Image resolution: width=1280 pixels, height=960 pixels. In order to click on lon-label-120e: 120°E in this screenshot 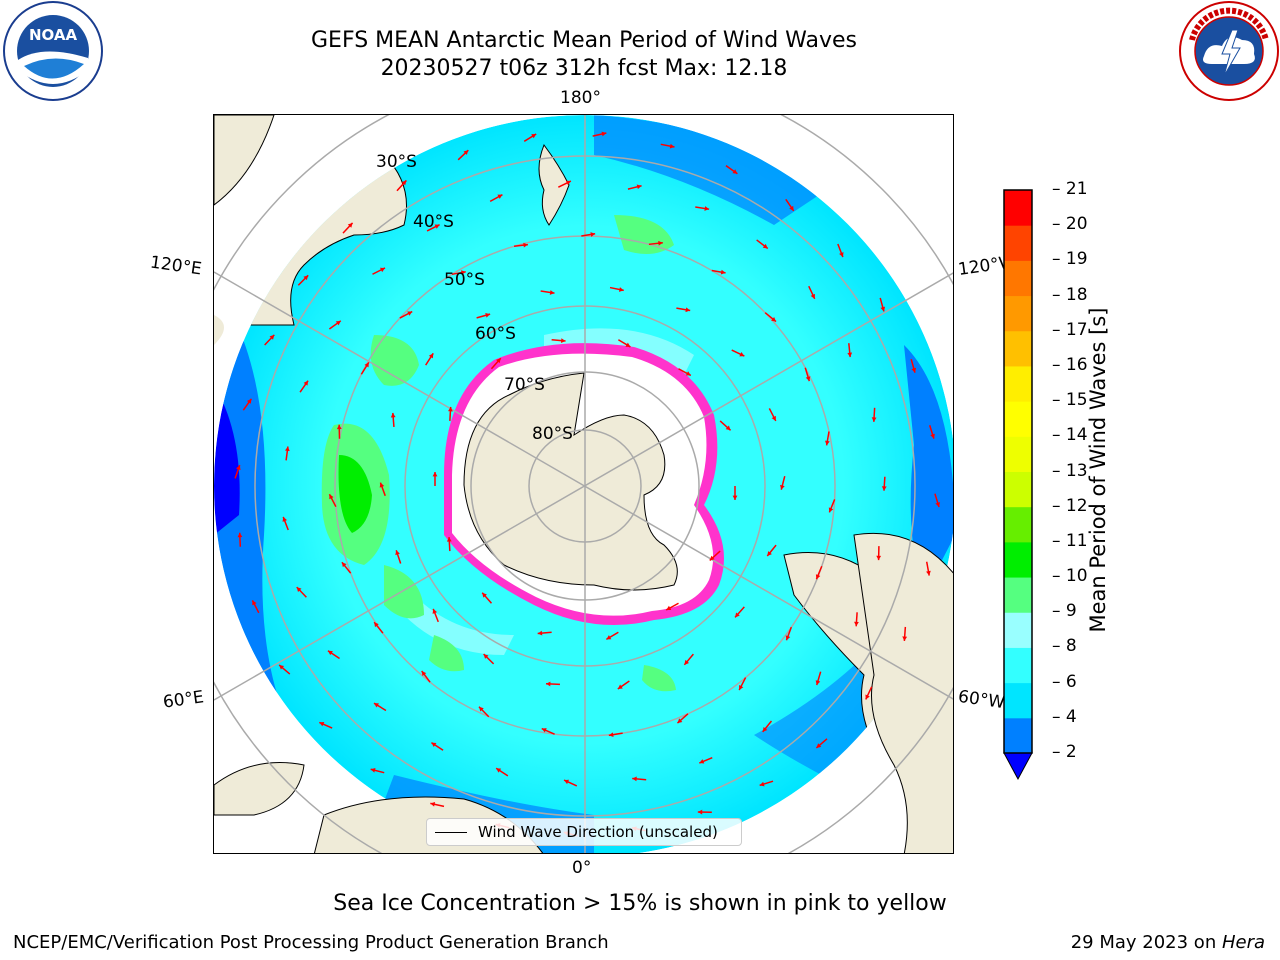, I will do `click(175, 266)`.